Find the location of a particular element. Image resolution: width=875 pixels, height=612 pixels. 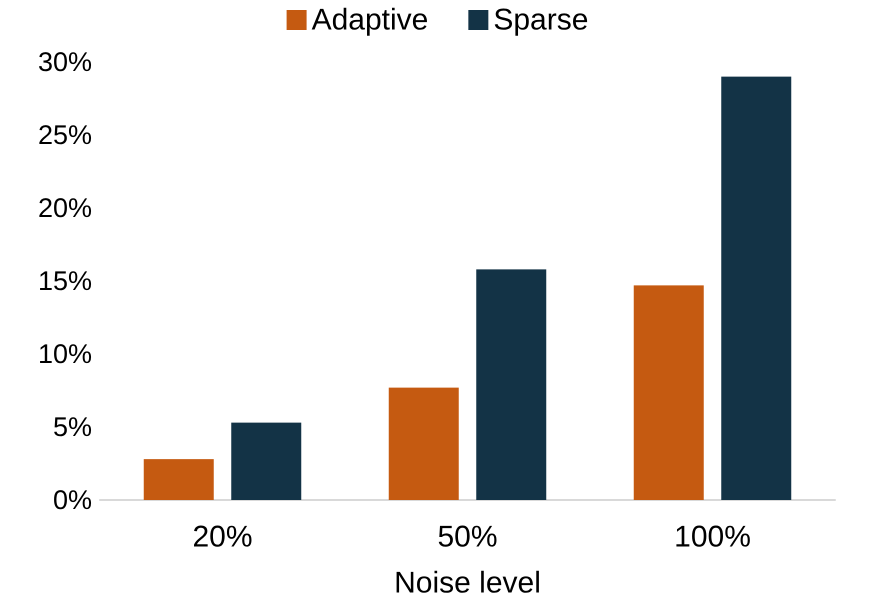

x-axis-title: Noise level is located at coordinates (467, 583).